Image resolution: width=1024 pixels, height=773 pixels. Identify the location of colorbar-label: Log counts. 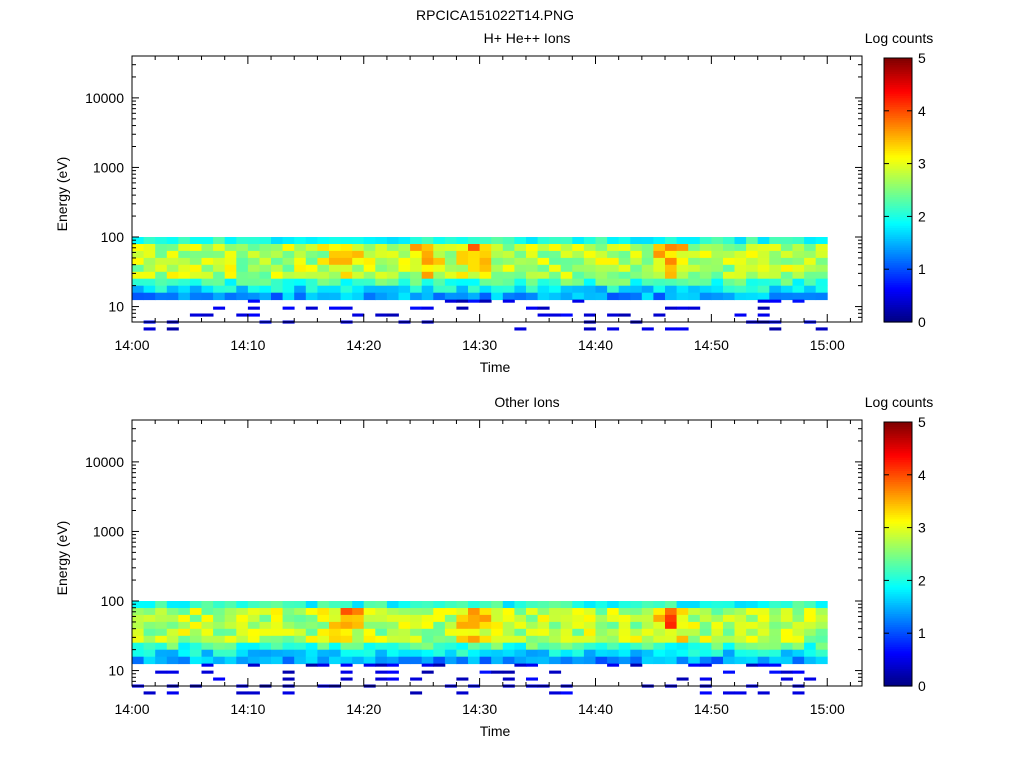
(899, 38).